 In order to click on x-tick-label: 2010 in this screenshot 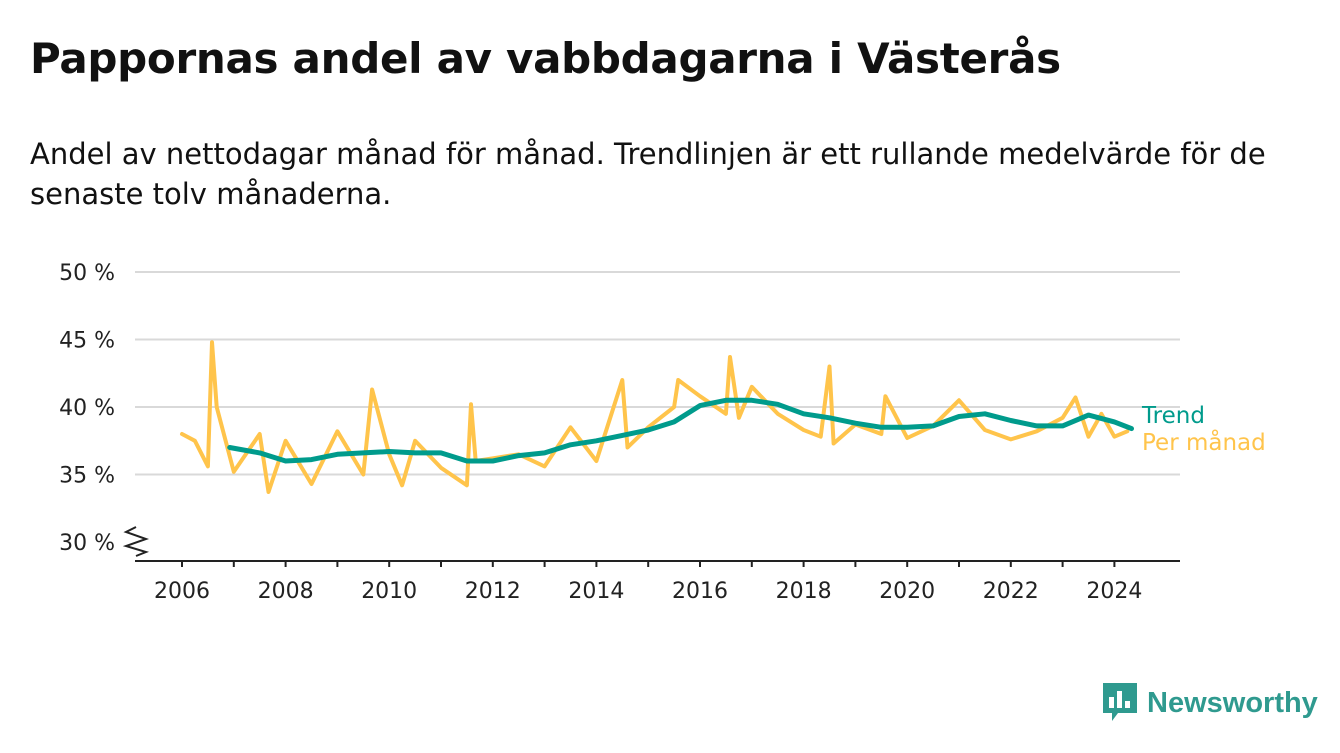, I will do `click(389, 591)`.